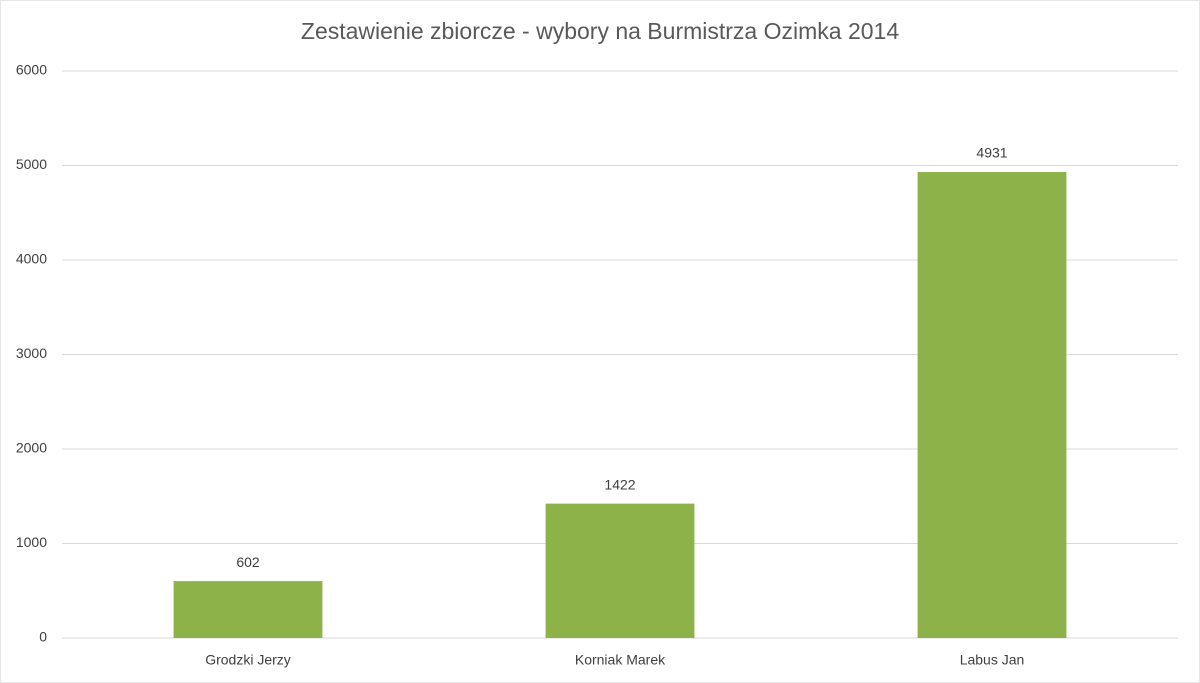 The height and width of the screenshot is (683, 1200). What do you see at coordinates (991, 153) in the screenshot?
I see `data-label: 4931` at bounding box center [991, 153].